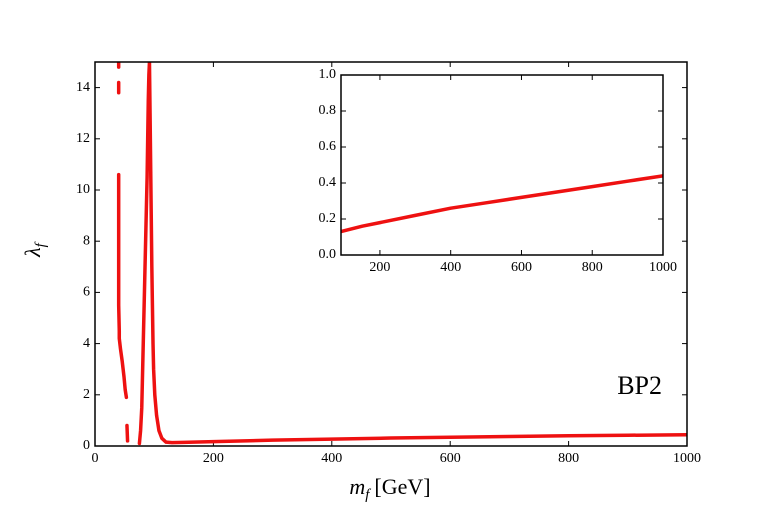 The width and height of the screenshot is (763, 509). I want to click on y-tick-label: 8, so click(86, 240).